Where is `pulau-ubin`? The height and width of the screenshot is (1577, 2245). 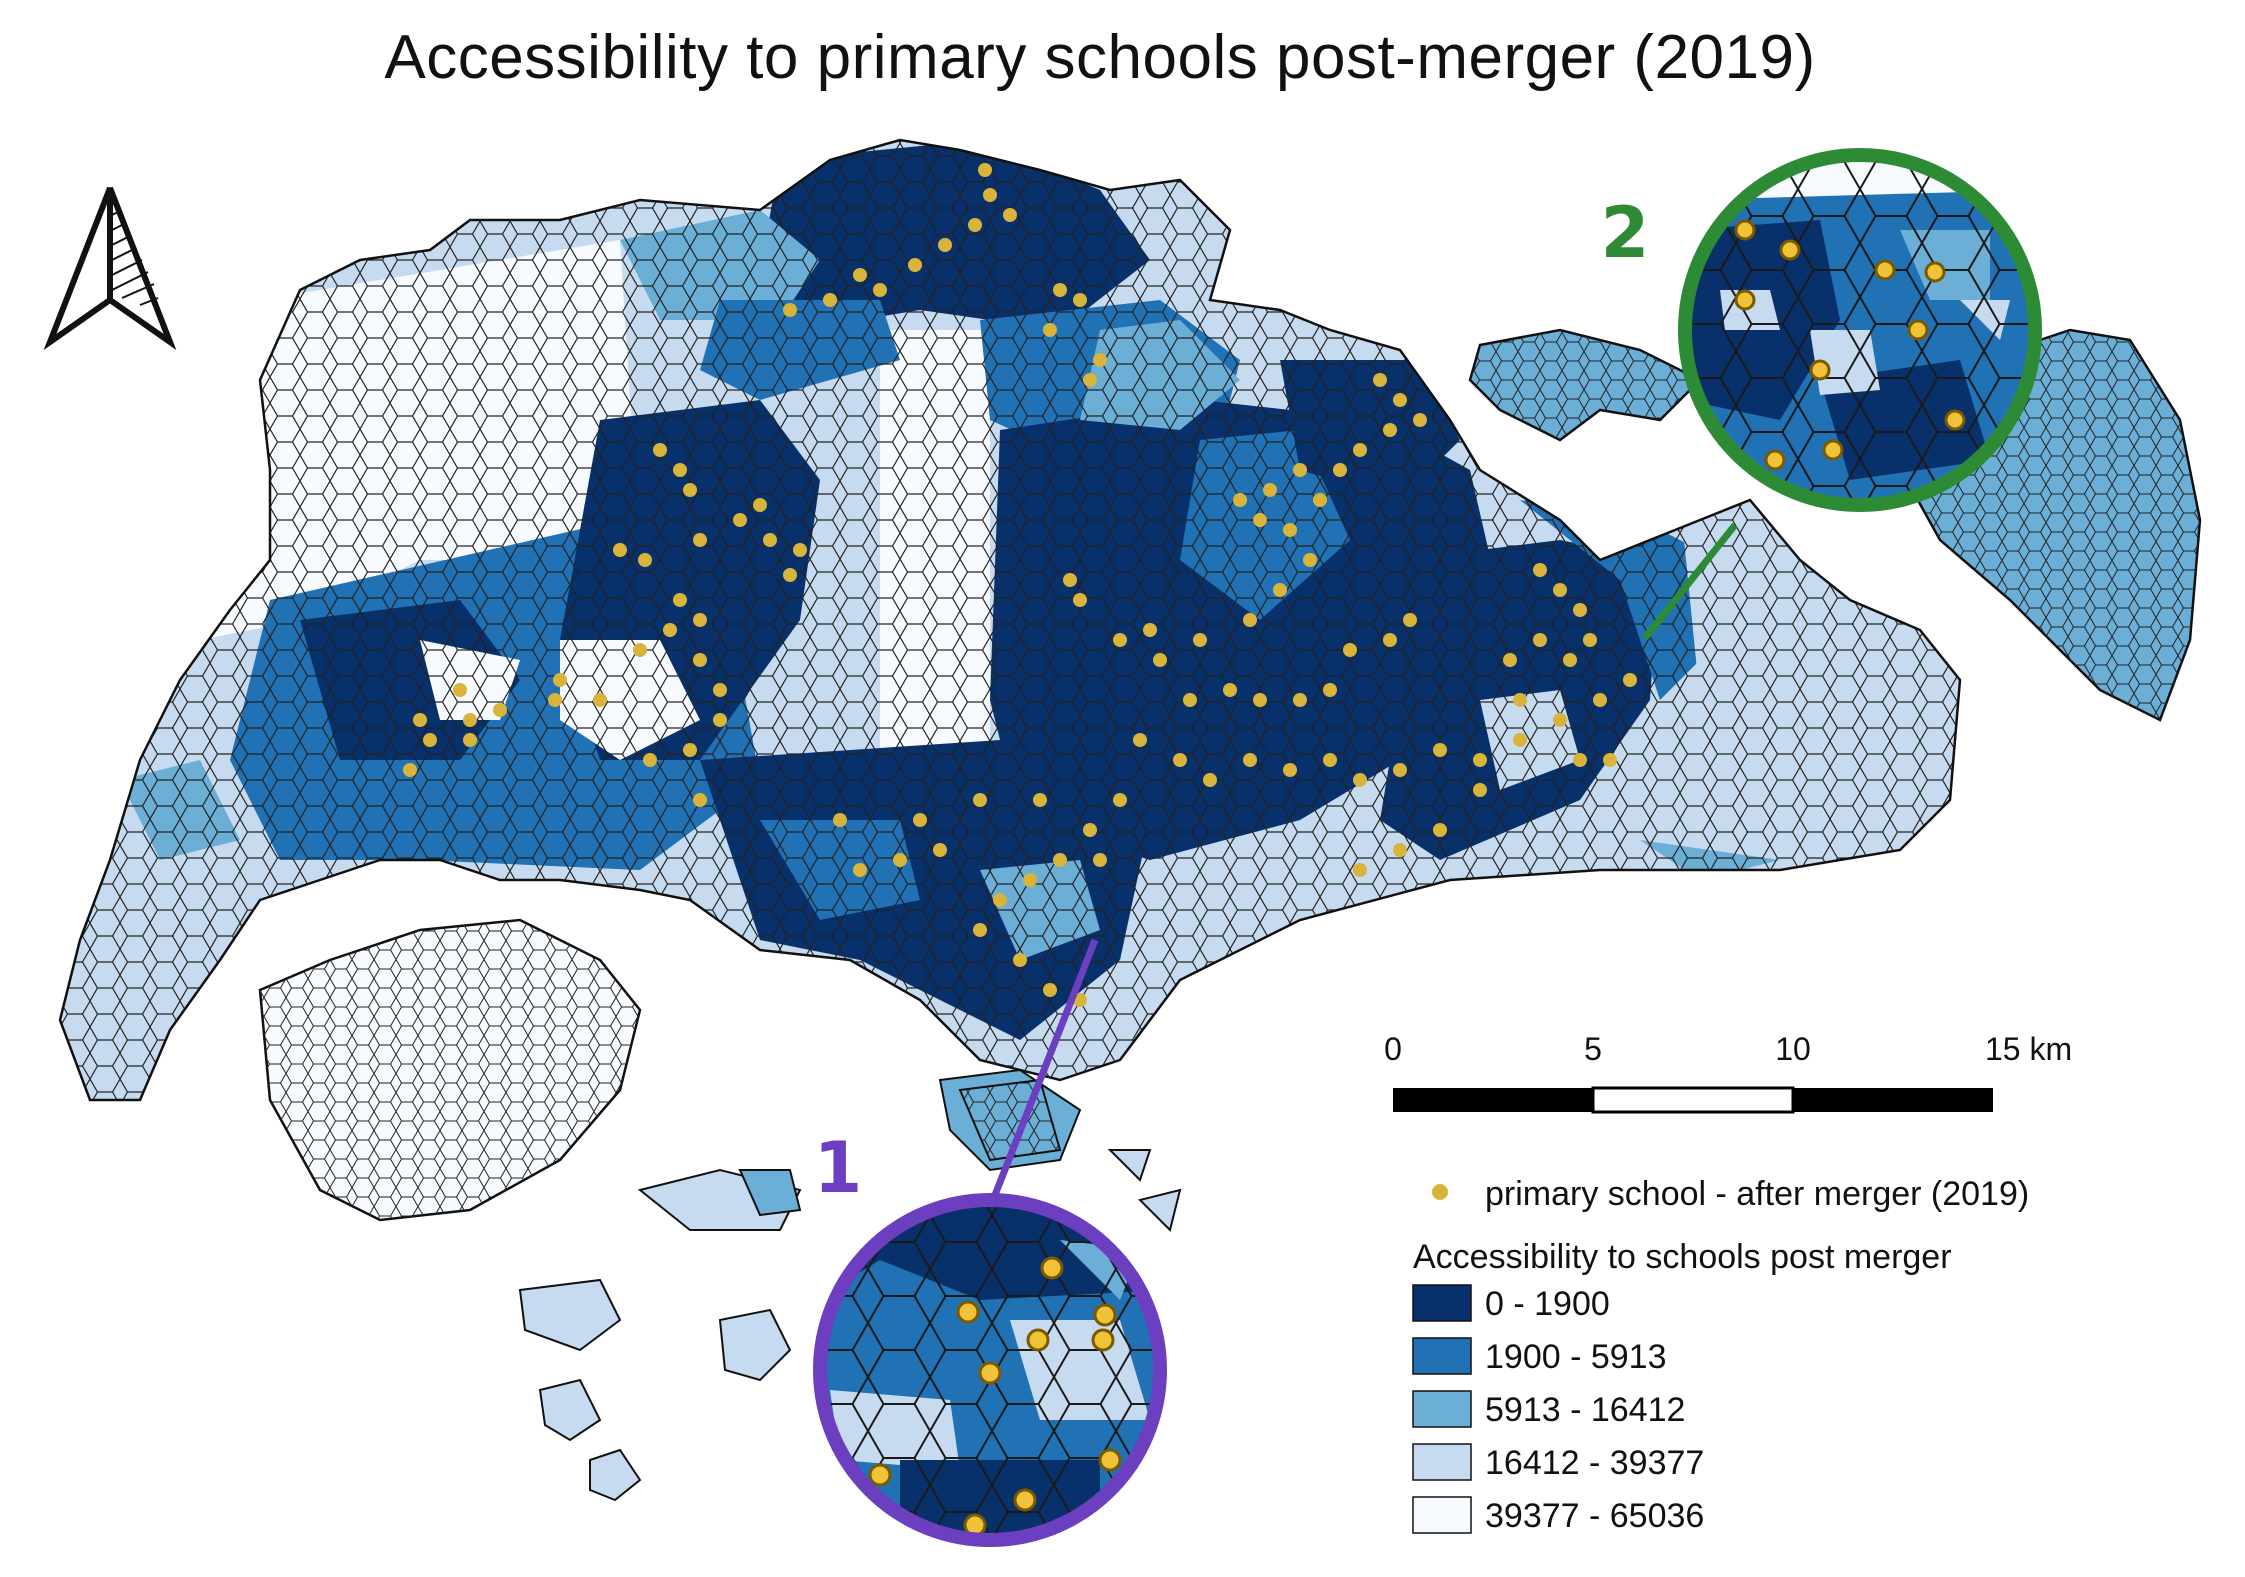 pulau-ubin is located at coordinates (1585, 385).